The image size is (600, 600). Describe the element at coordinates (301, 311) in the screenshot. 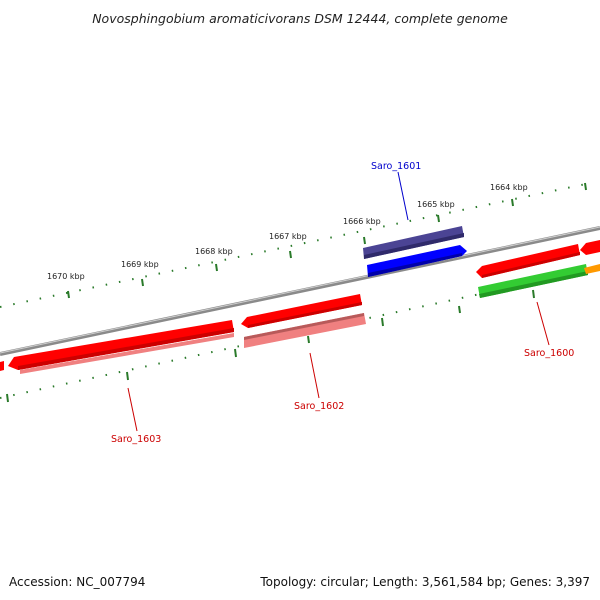

I see `gene-saro-1602-forward` at that location.